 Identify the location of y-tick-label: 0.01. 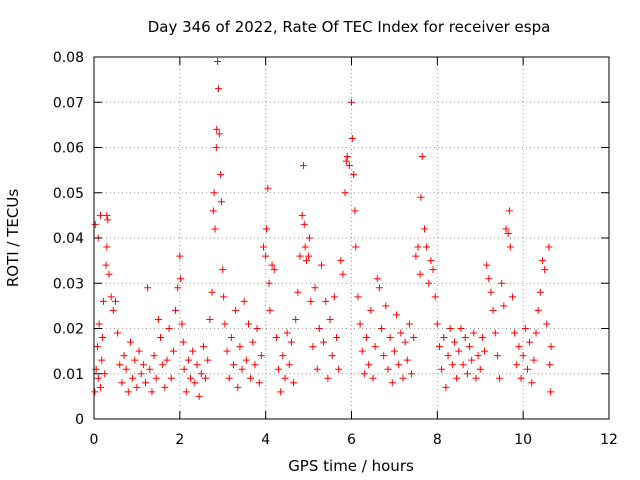
(68, 375).